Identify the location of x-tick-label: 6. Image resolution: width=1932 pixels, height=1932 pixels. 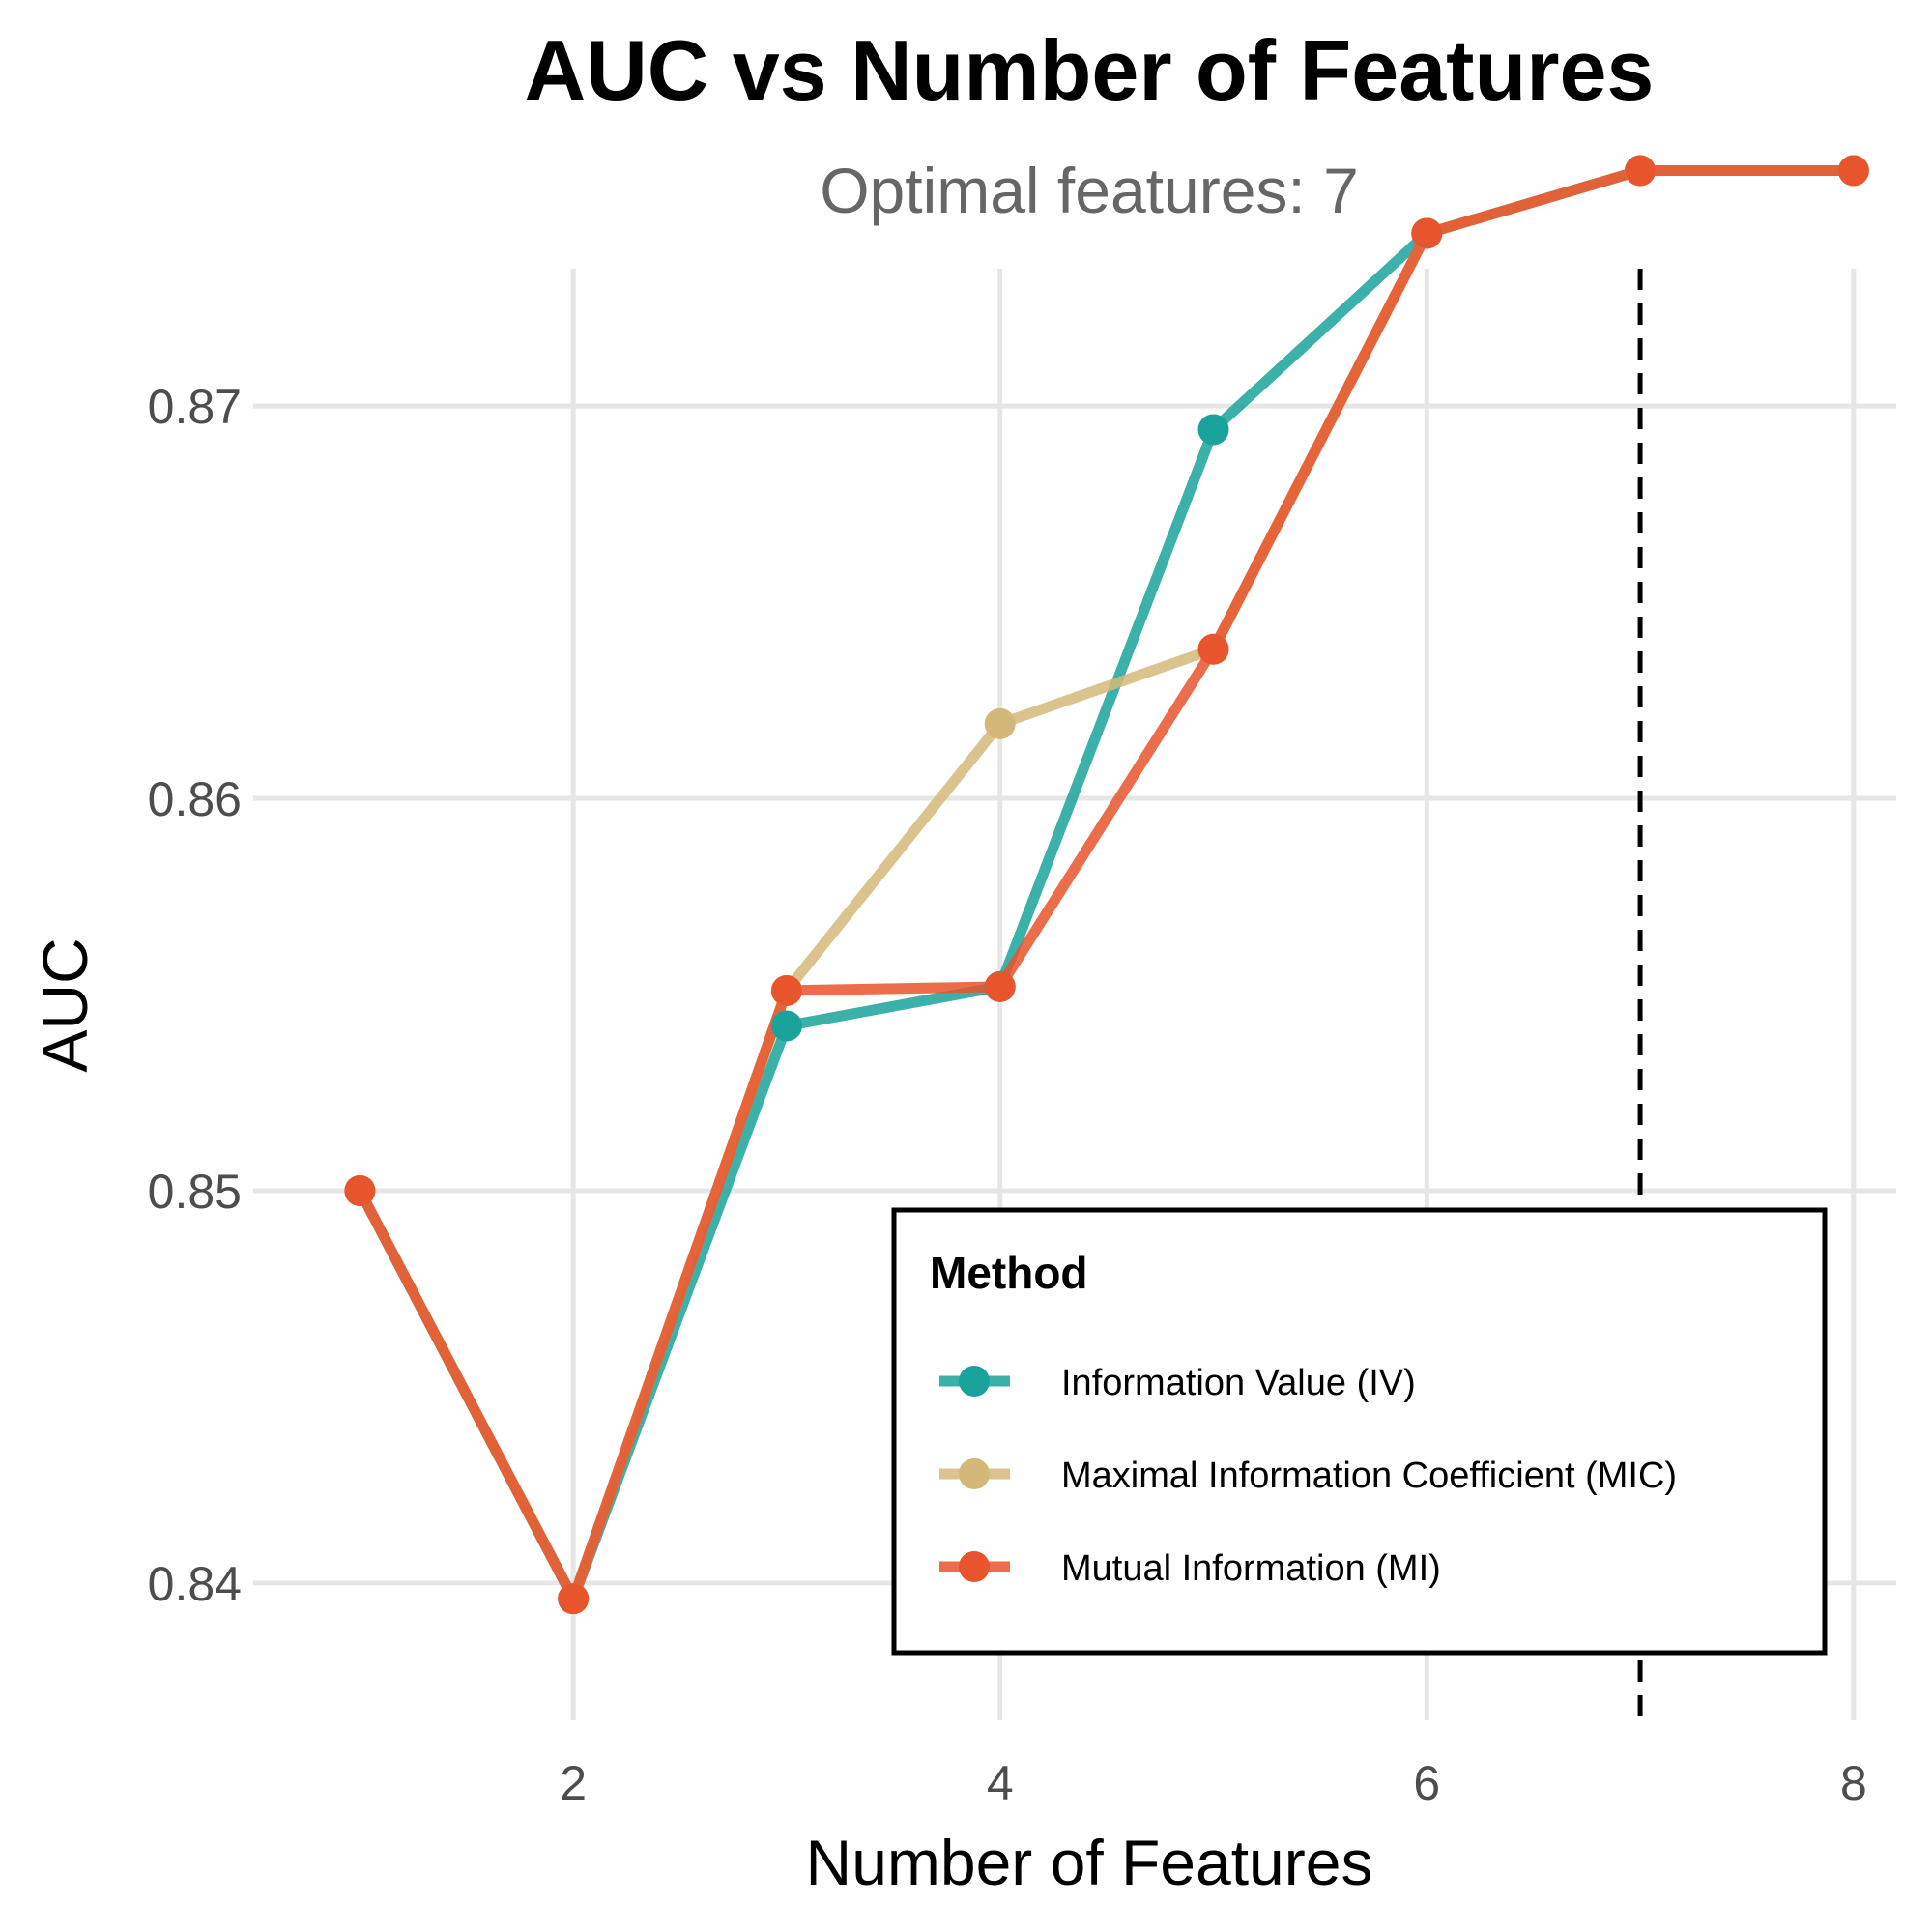
(1426, 1783).